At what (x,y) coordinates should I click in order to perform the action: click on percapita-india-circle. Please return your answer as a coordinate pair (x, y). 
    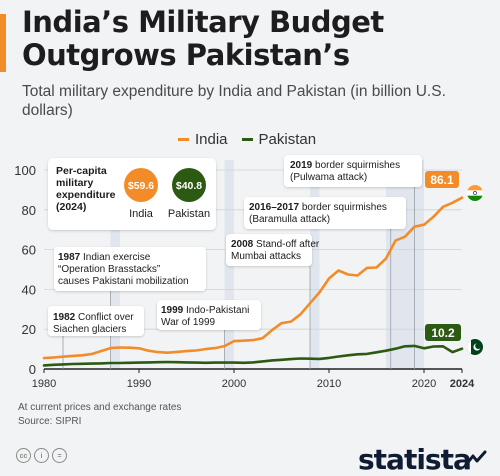
    Looking at the image, I should click on (141, 185).